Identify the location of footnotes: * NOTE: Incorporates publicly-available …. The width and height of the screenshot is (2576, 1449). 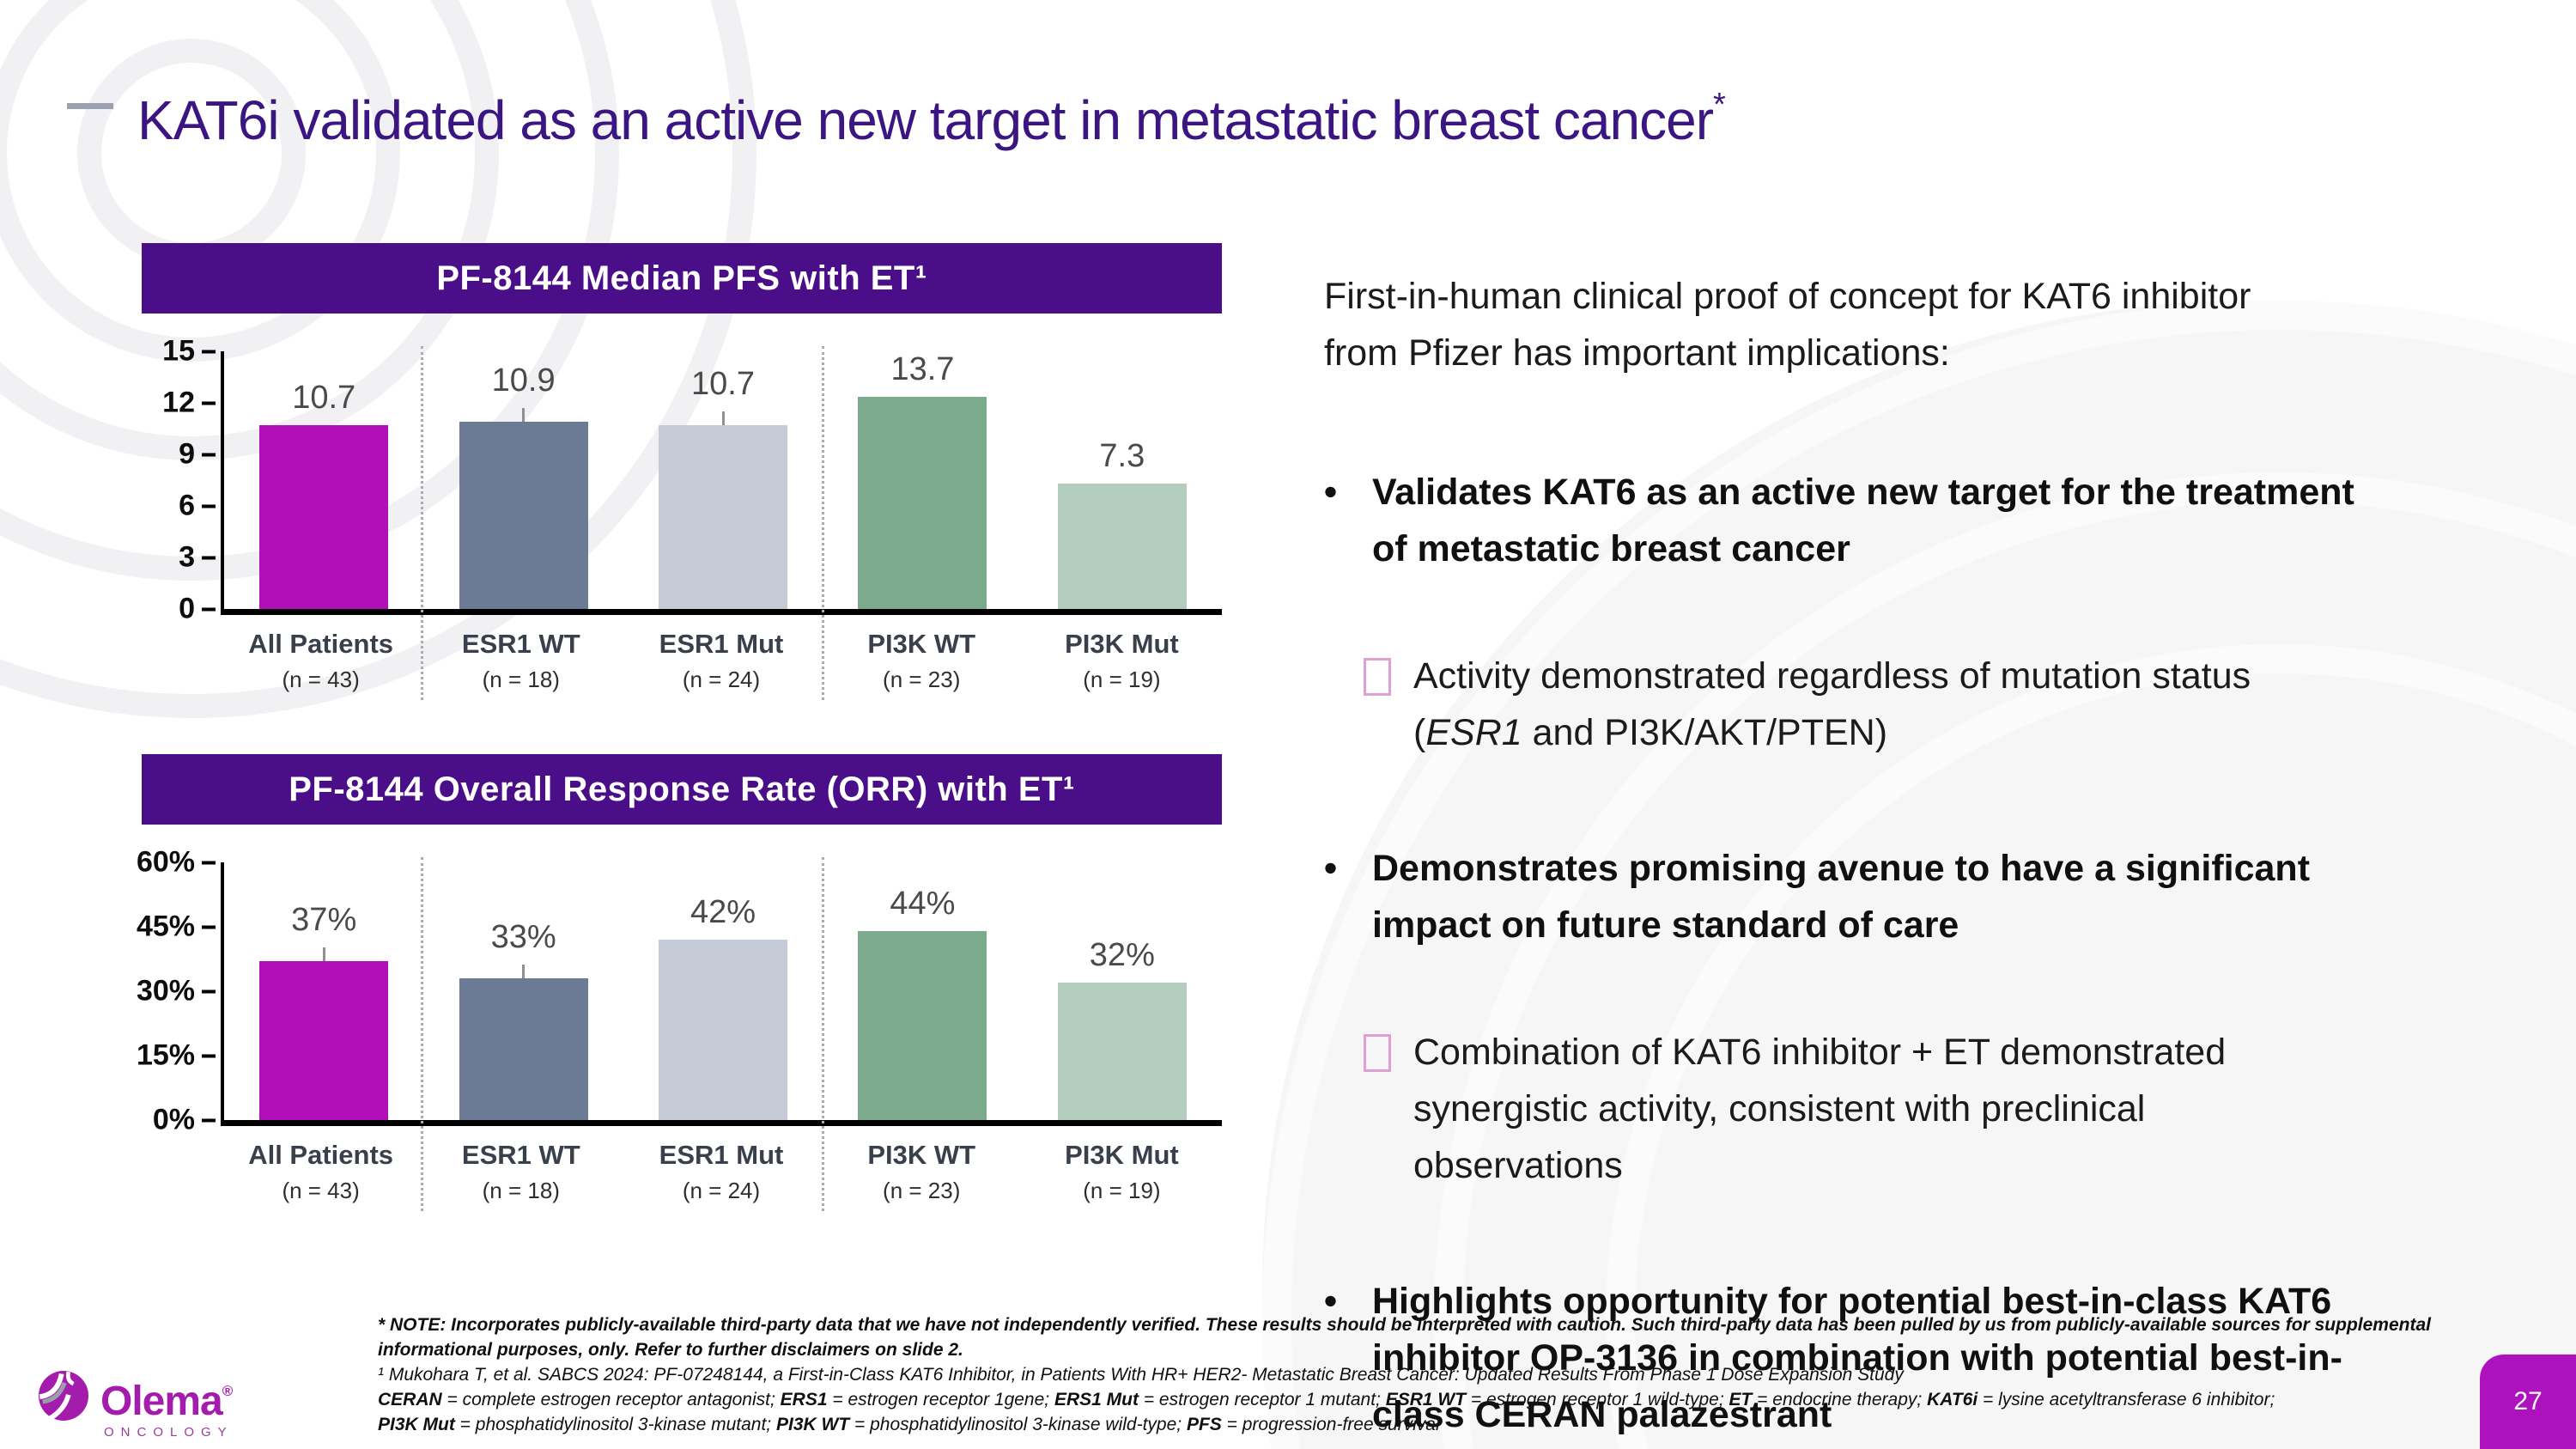
(1430, 1374).